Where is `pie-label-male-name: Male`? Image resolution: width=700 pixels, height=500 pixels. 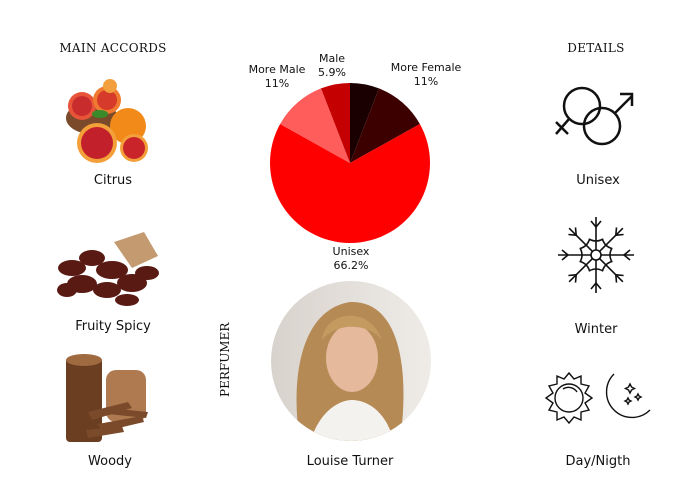 pie-label-male-name: Male is located at coordinates (332, 58).